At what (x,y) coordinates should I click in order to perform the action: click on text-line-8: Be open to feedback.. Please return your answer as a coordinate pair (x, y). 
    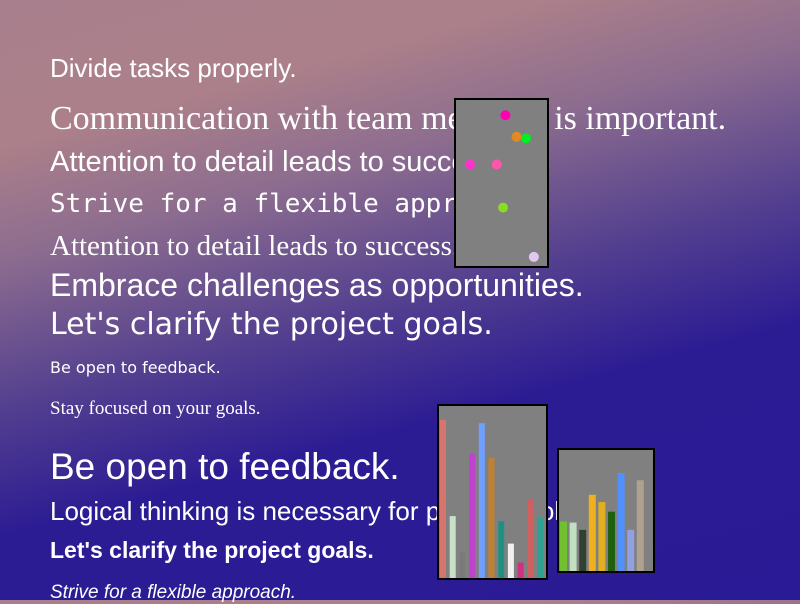
    Looking at the image, I should click on (135, 367).